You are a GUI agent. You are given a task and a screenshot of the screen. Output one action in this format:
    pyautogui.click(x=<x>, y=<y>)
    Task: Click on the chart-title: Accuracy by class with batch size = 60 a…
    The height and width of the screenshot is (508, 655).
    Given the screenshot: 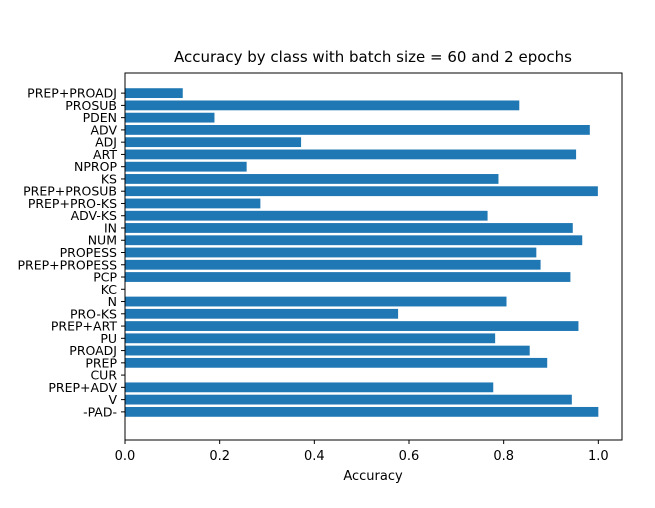 What is the action you would take?
    pyautogui.click(x=373, y=57)
    